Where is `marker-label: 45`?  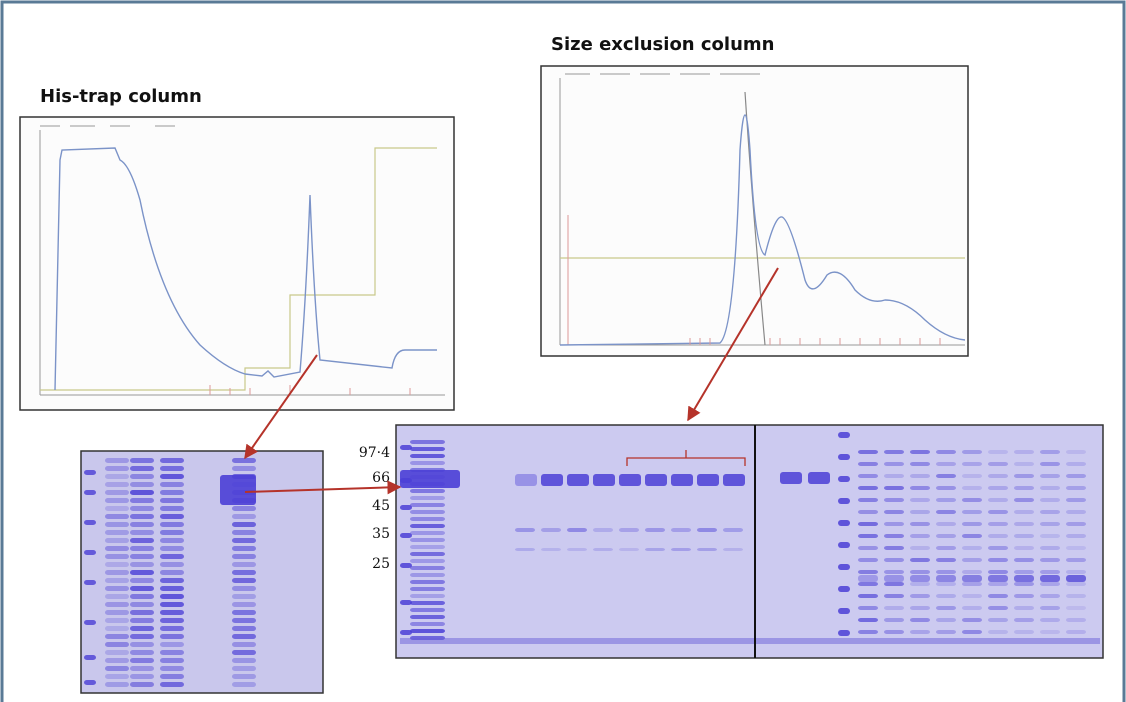 marker-label: 45 is located at coordinates (381, 506).